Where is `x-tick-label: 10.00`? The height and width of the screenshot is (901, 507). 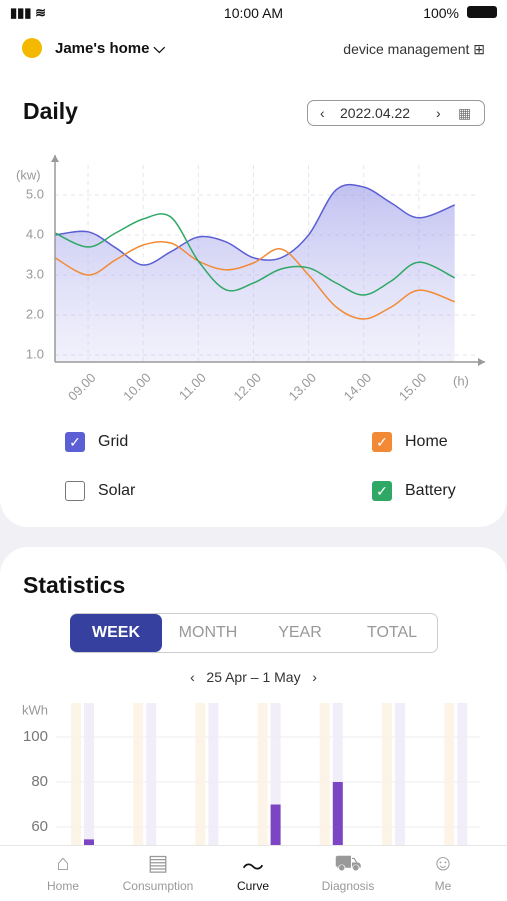 x-tick-label: 10.00 is located at coordinates (137, 387).